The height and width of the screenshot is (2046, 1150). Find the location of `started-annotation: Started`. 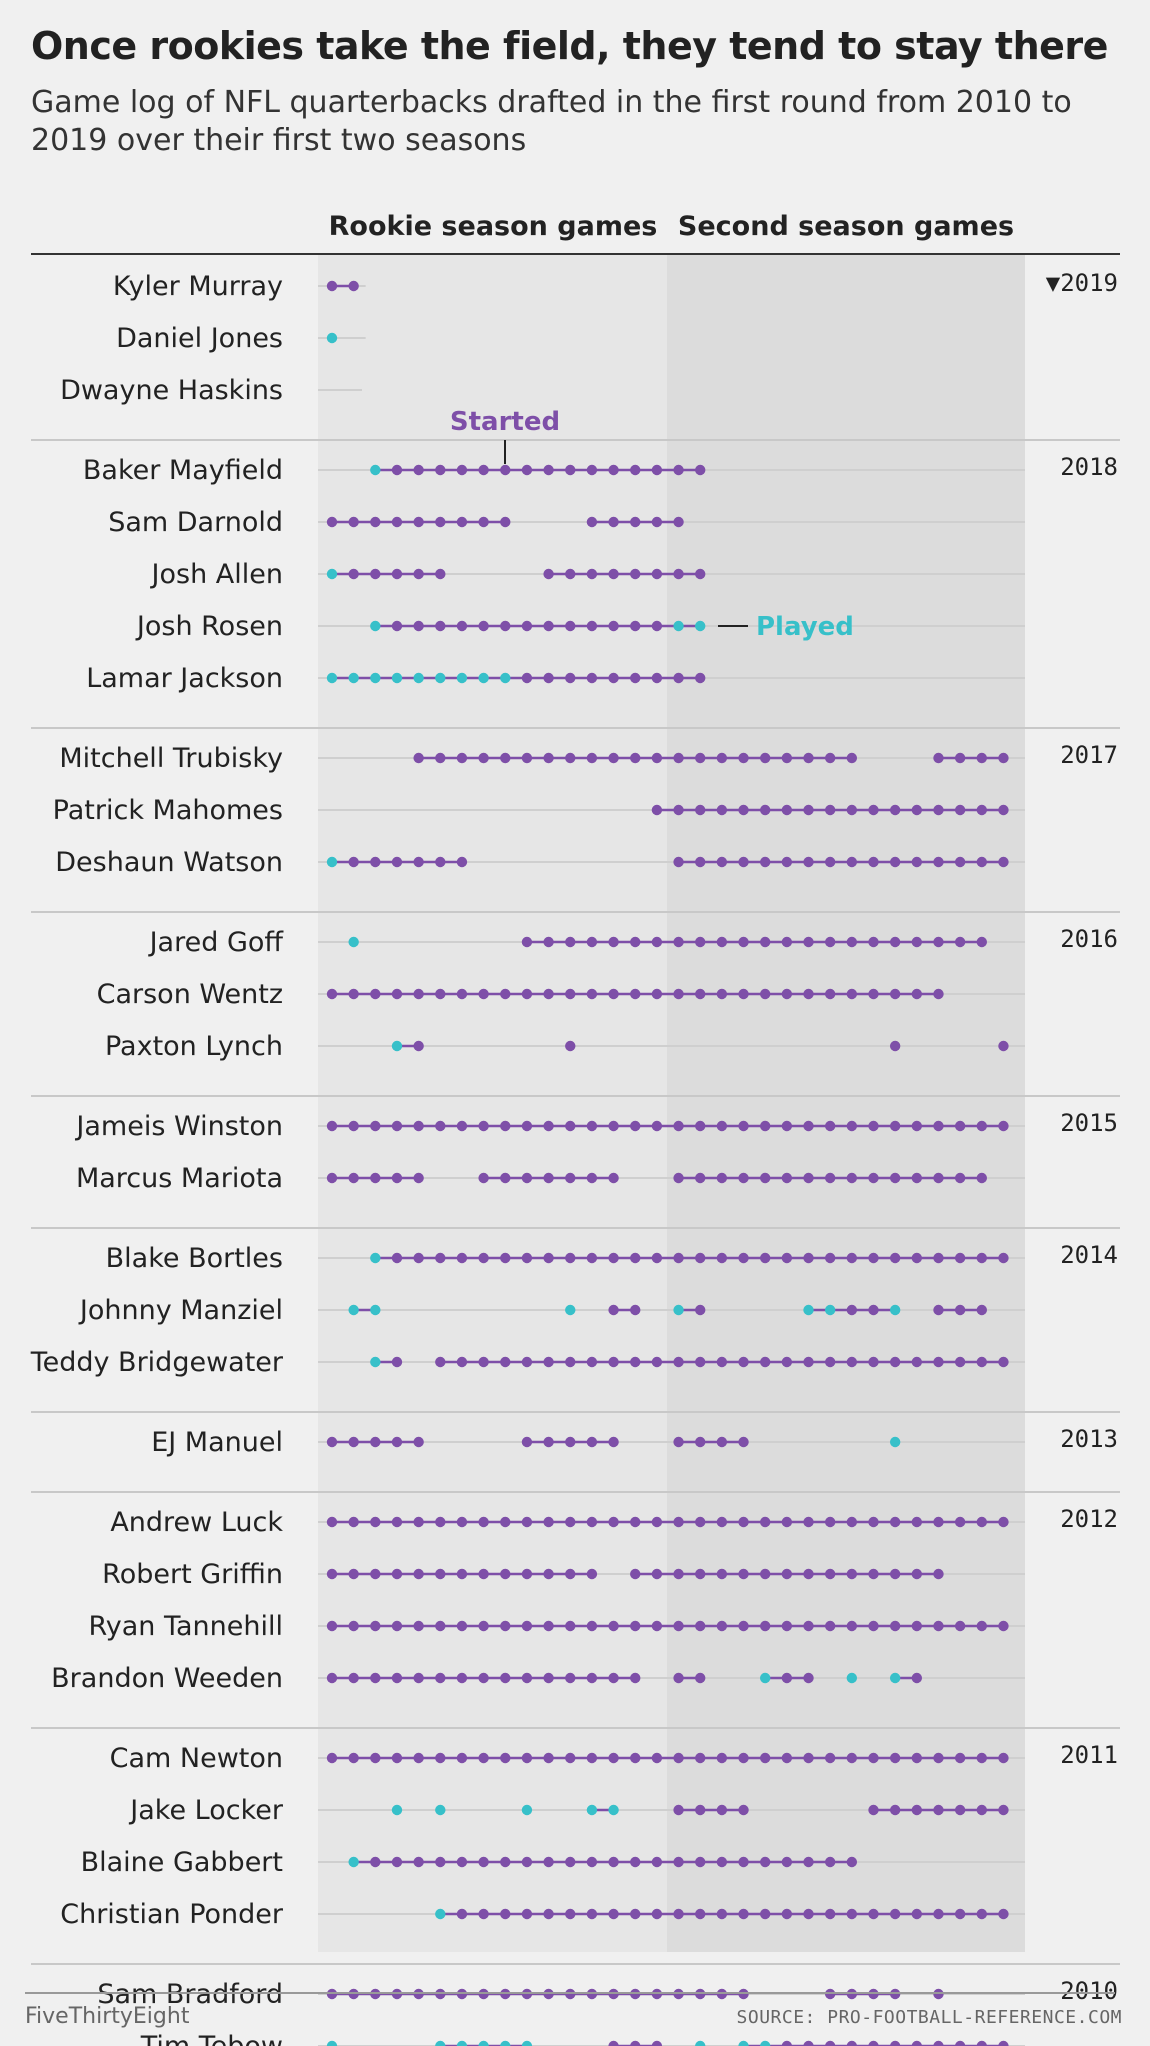

started-annotation: Started is located at coordinates (505, 422).